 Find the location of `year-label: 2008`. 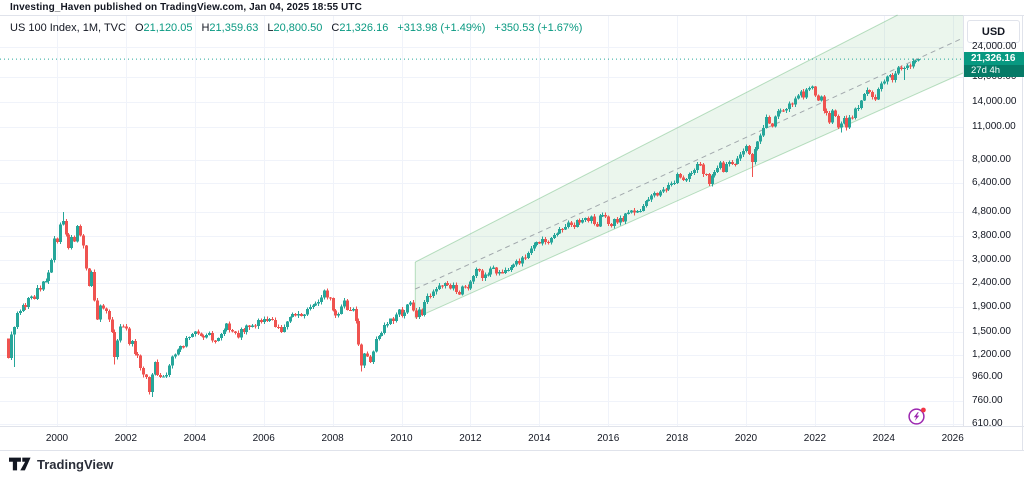

year-label: 2008 is located at coordinates (332, 438).